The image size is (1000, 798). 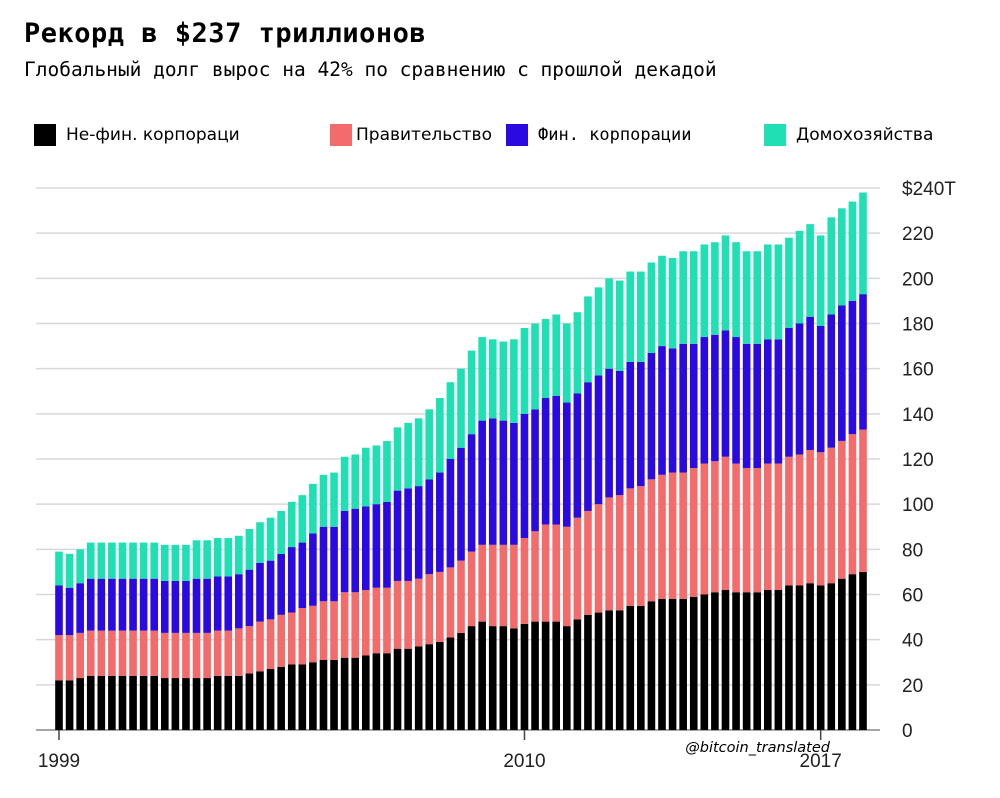 What do you see at coordinates (929, 189) in the screenshot?
I see `y-tick-label: $240T` at bounding box center [929, 189].